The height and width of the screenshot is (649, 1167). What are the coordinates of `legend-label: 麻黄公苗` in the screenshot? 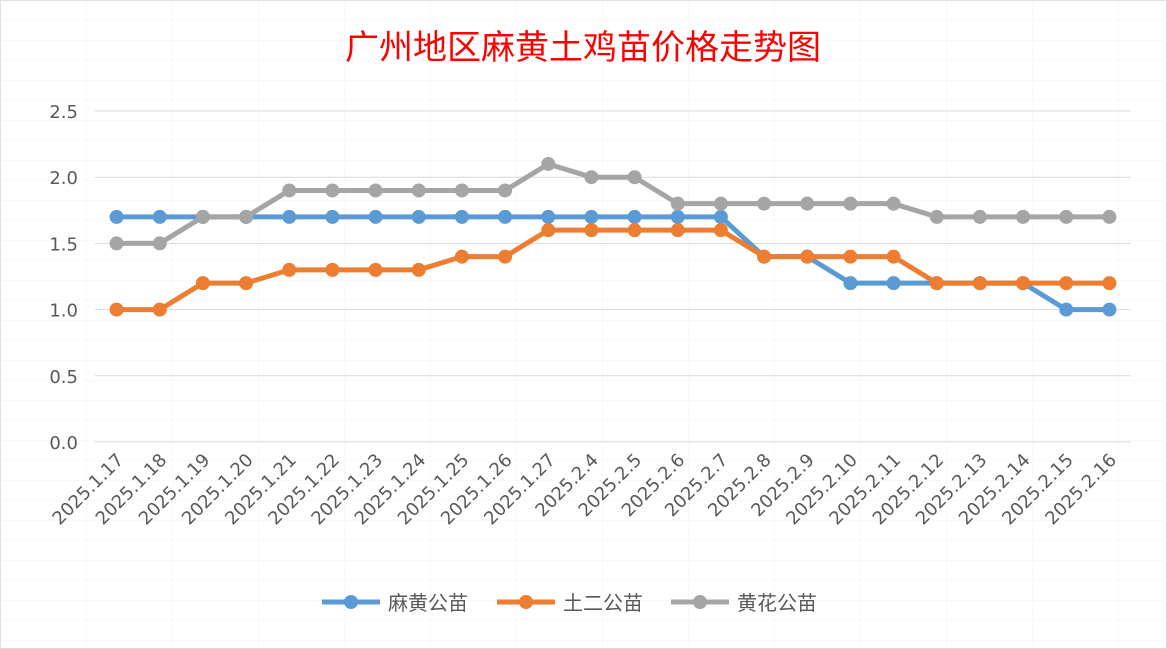 It's located at (428, 603).